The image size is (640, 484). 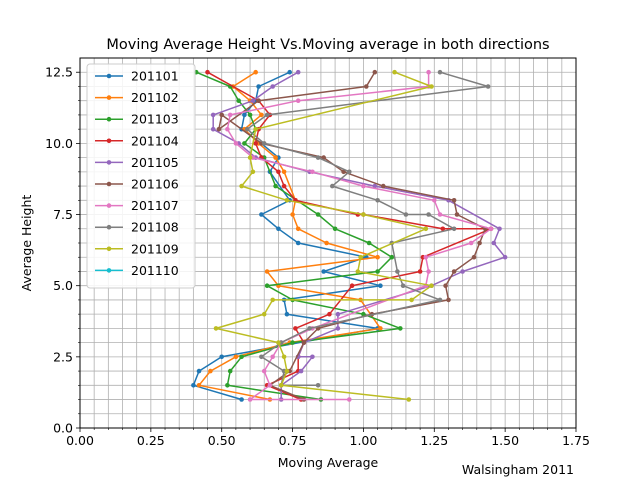 I want to click on legend-item: 201101, so click(x=137, y=76).